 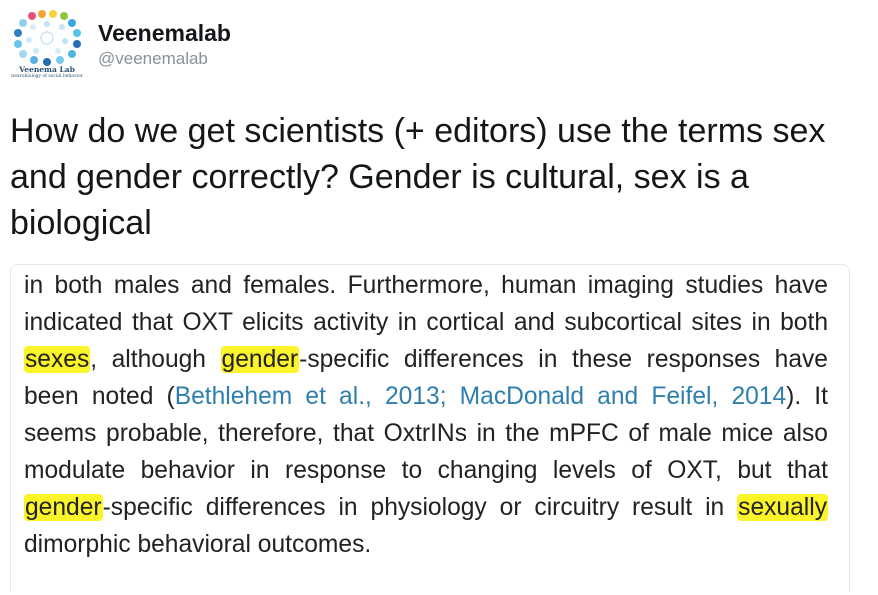 What do you see at coordinates (782, 507) in the screenshot?
I see `highlight-sexually: sexually` at bounding box center [782, 507].